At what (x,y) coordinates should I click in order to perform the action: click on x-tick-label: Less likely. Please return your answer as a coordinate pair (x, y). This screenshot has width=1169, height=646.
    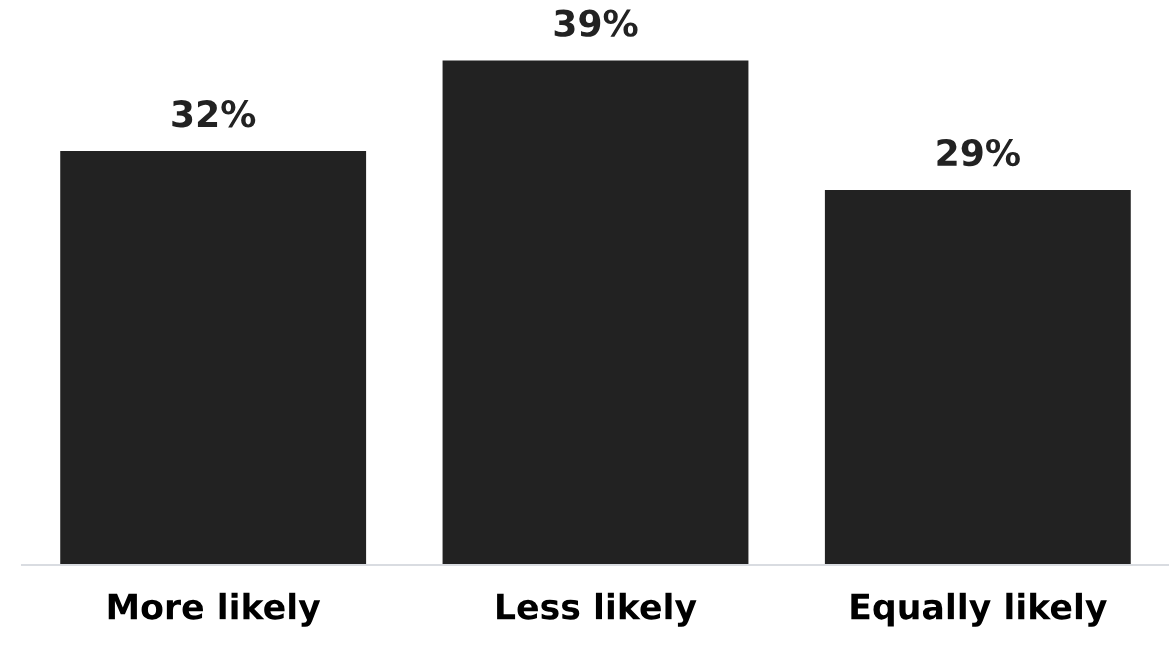
    Looking at the image, I should click on (597, 609).